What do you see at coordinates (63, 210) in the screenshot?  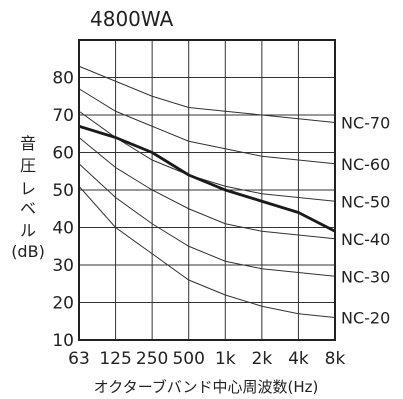 I see `y-tick-labels: 10 20 30 40 50 60 70 80` at bounding box center [63, 210].